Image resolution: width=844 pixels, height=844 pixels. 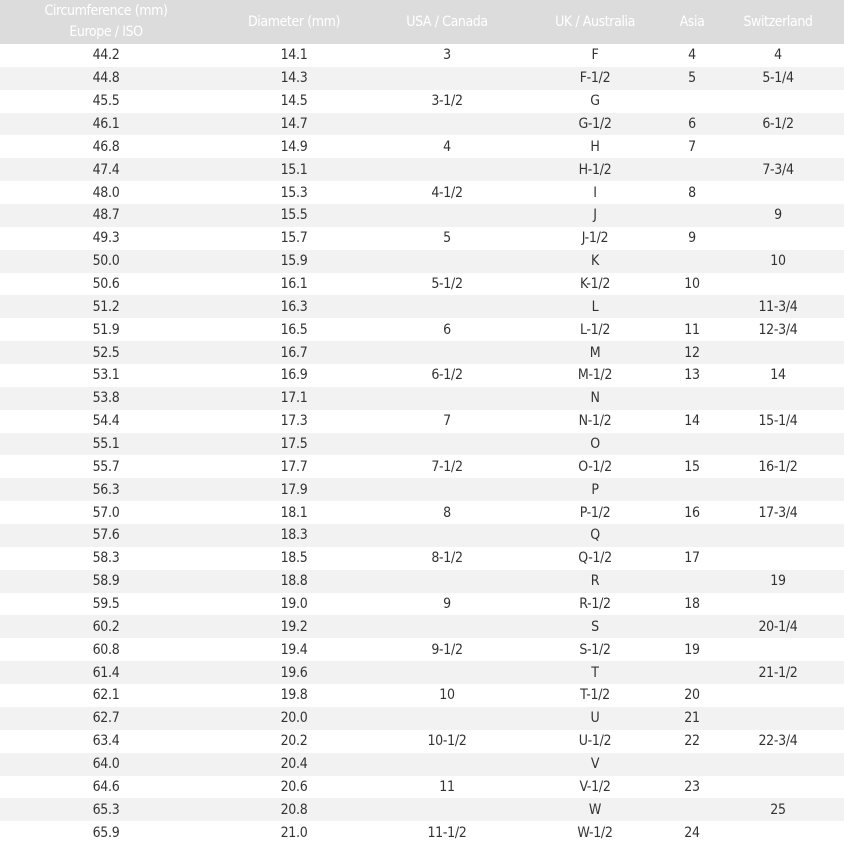 I want to click on cell-diameter: 14.7, so click(x=294, y=124).